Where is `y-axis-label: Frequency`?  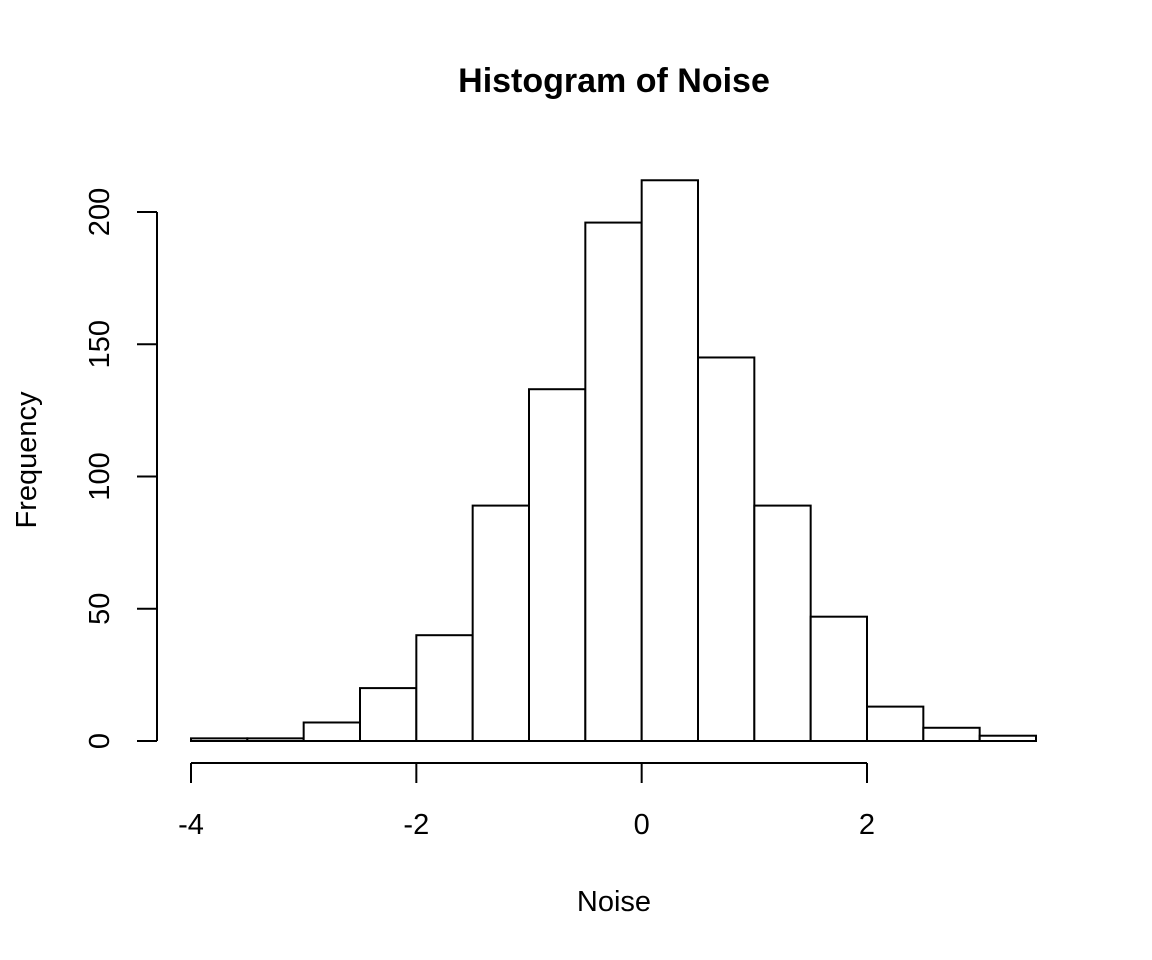
y-axis-label: Frequency is located at coordinates (27, 460).